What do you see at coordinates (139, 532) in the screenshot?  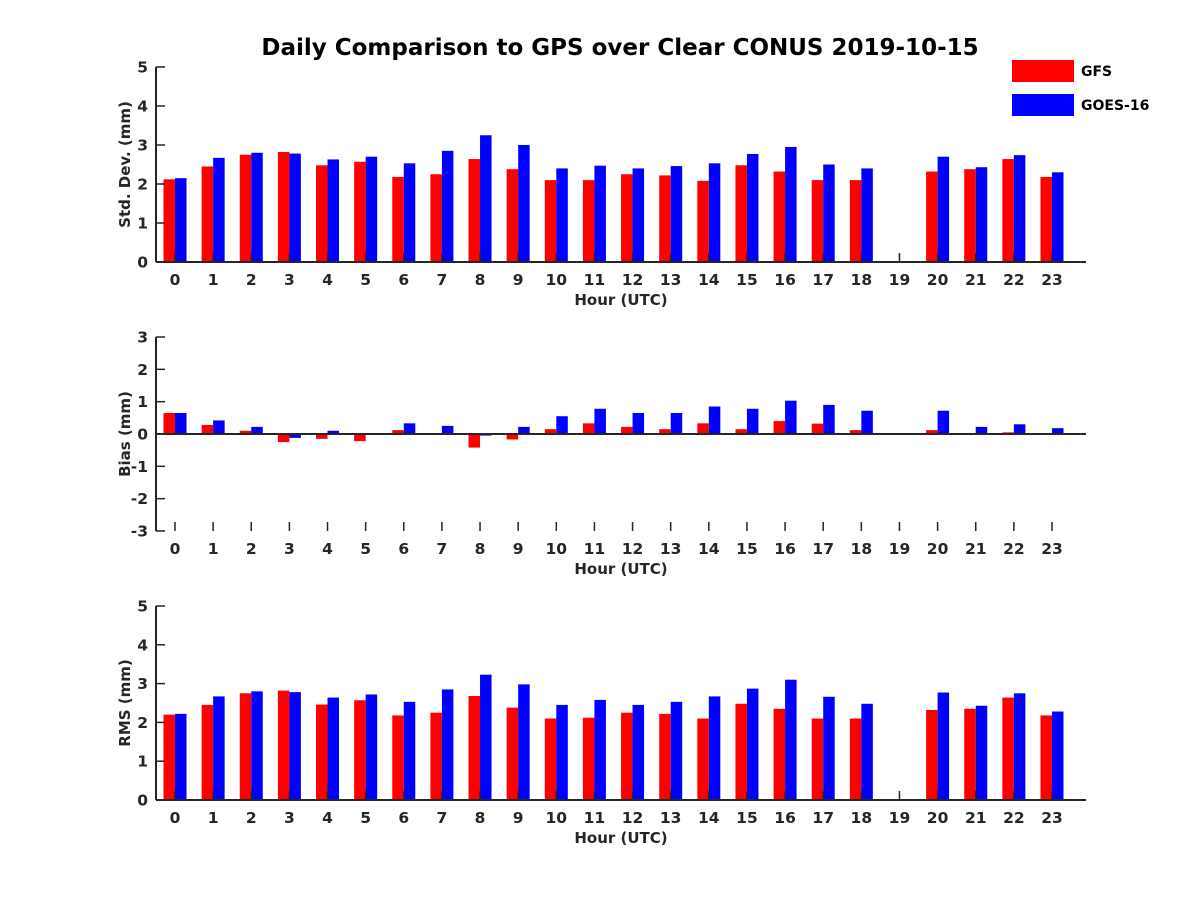 I see `y-tick-label: -3` at bounding box center [139, 532].